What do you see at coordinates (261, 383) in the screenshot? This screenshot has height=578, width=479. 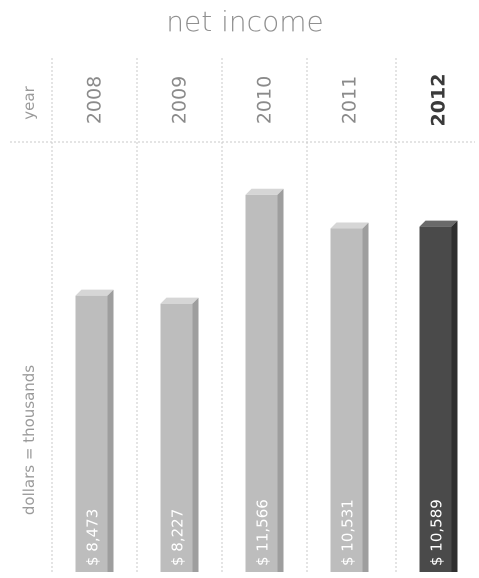 I see `bar-front-2010` at bounding box center [261, 383].